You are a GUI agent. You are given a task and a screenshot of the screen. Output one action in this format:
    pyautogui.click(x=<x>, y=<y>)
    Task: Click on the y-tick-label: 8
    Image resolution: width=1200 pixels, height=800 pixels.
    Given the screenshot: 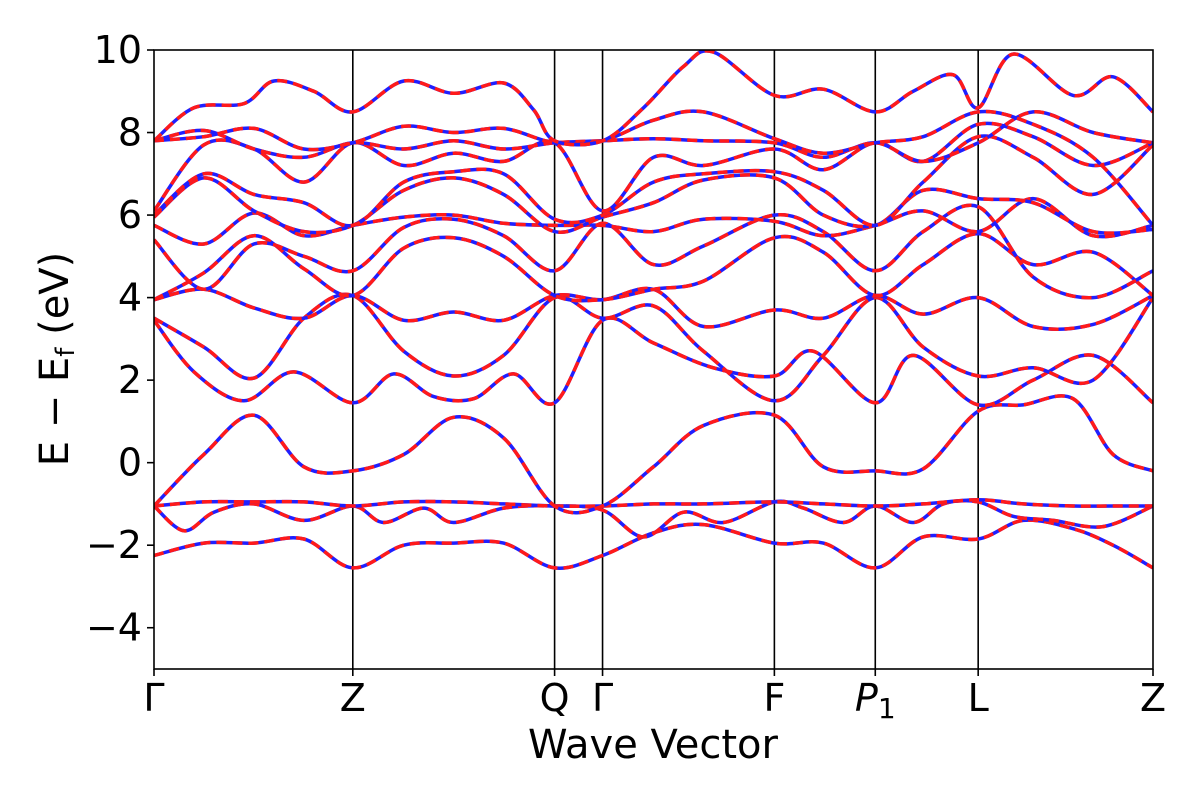 What is the action you would take?
    pyautogui.click(x=130, y=133)
    